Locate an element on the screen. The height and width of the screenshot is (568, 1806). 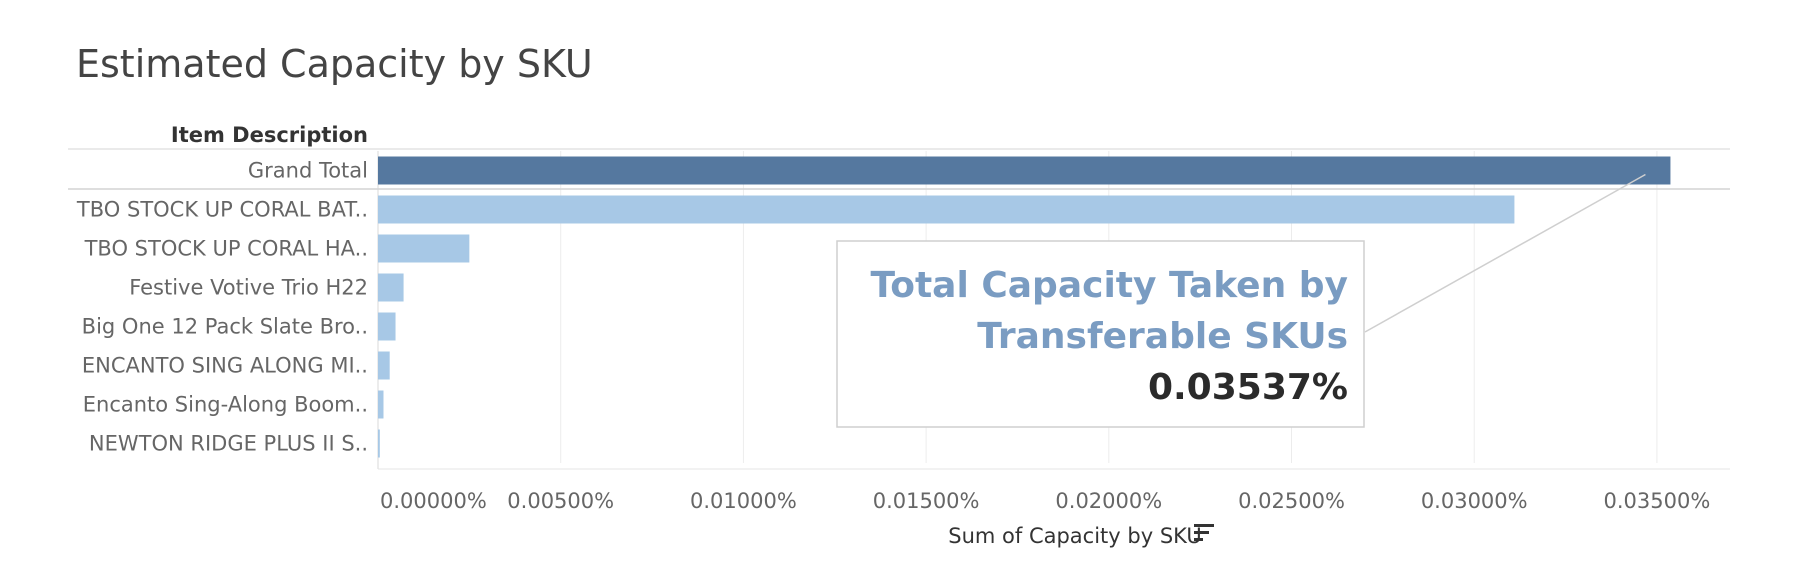
x-tick-label: 0.02000% is located at coordinates (1108, 501).